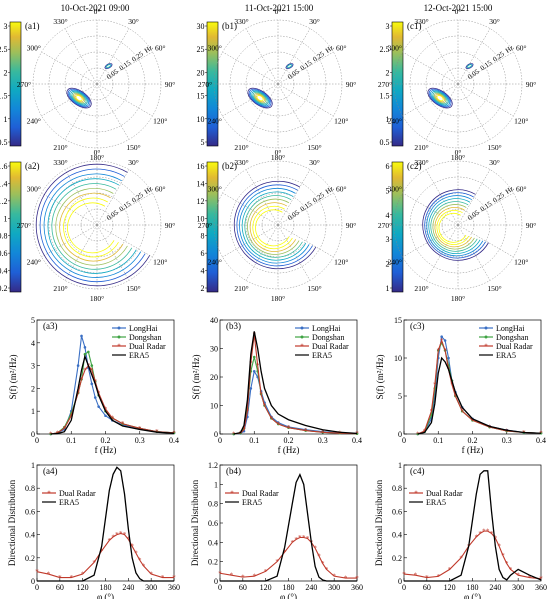 The image size is (550, 599). Describe the element at coordinates (266, 587) in the screenshot. I see `x-tick-label: 120` at that location.